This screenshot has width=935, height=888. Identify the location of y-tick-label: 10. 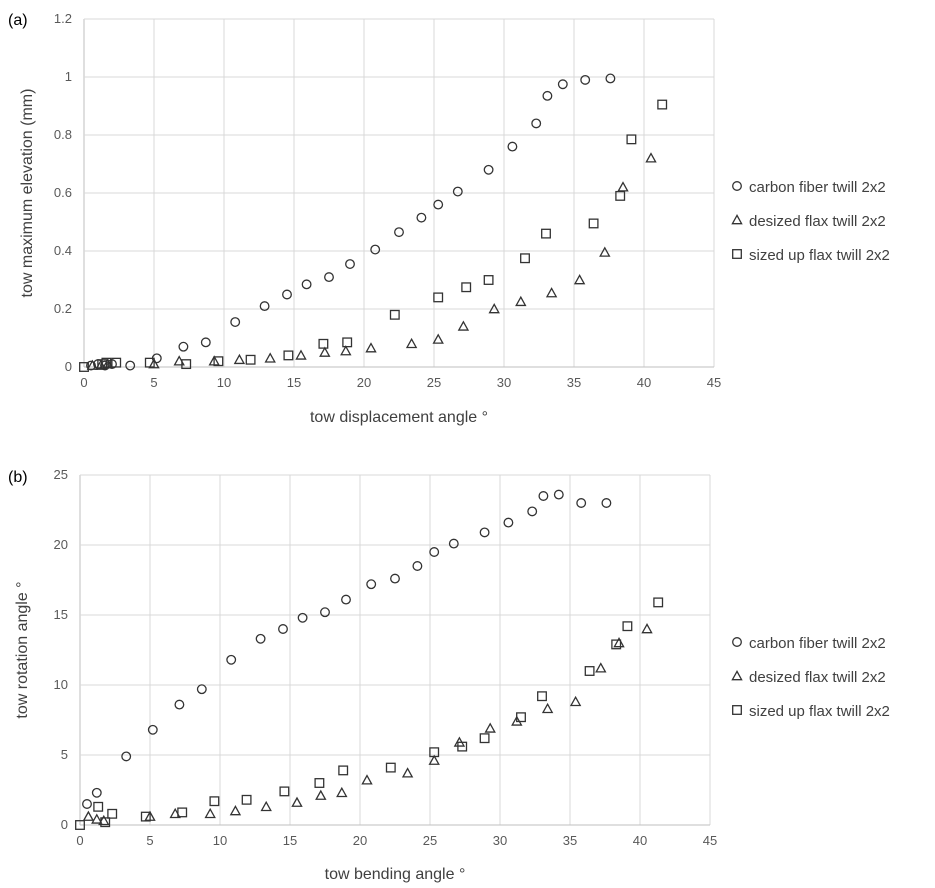
(61, 684).